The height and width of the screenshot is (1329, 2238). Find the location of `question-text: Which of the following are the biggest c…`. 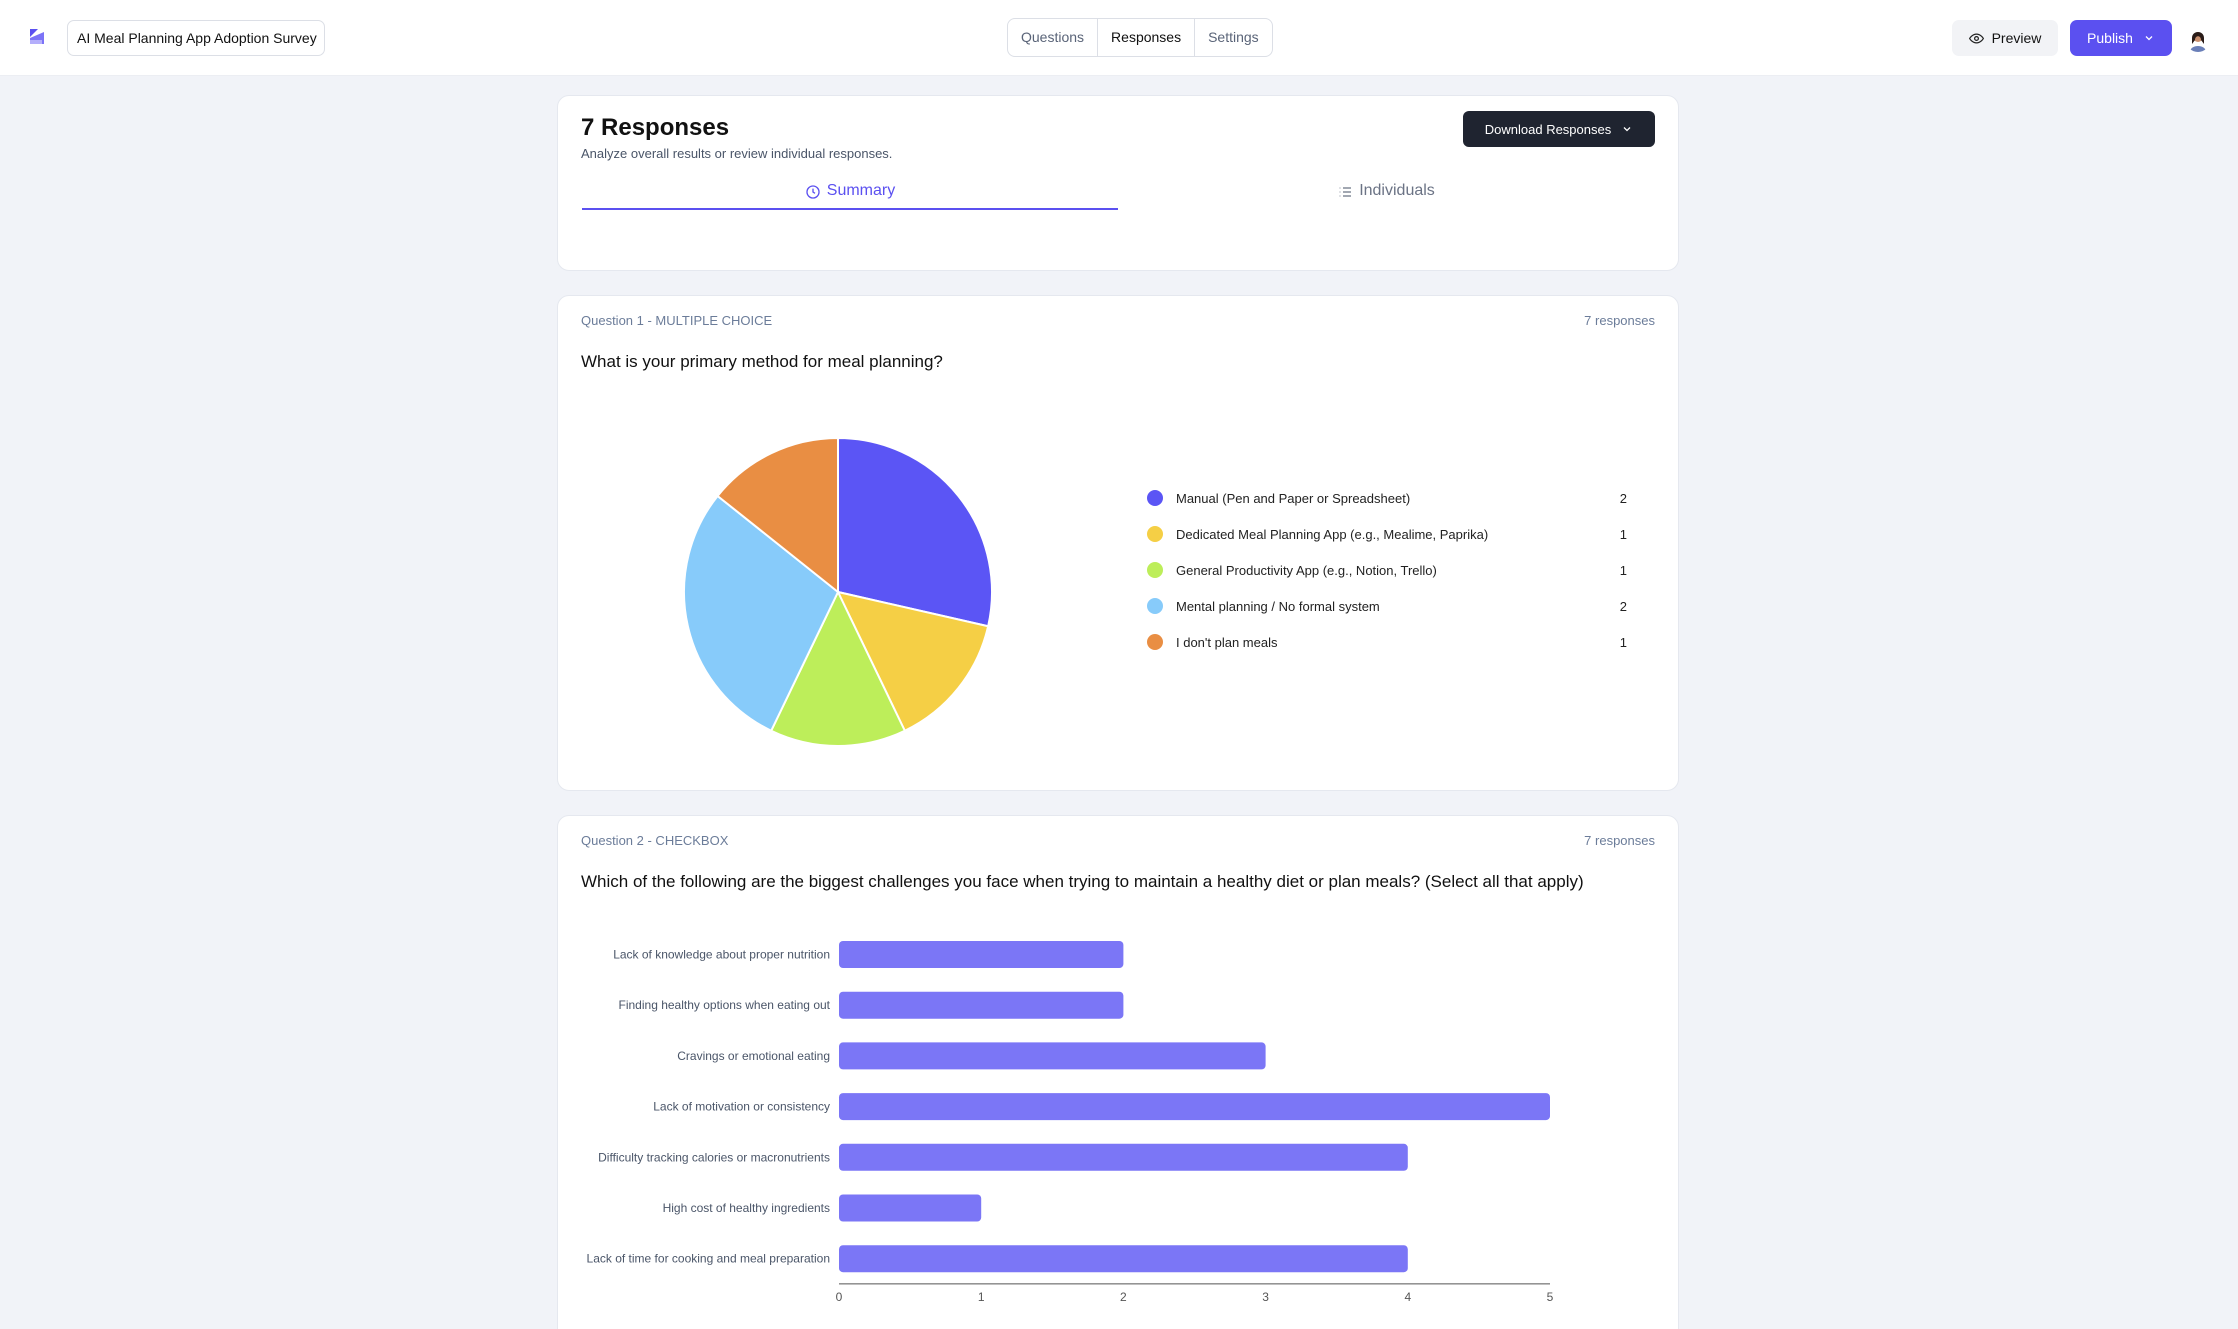

question-text: Which of the following are the biggest c… is located at coordinates (1082, 881).